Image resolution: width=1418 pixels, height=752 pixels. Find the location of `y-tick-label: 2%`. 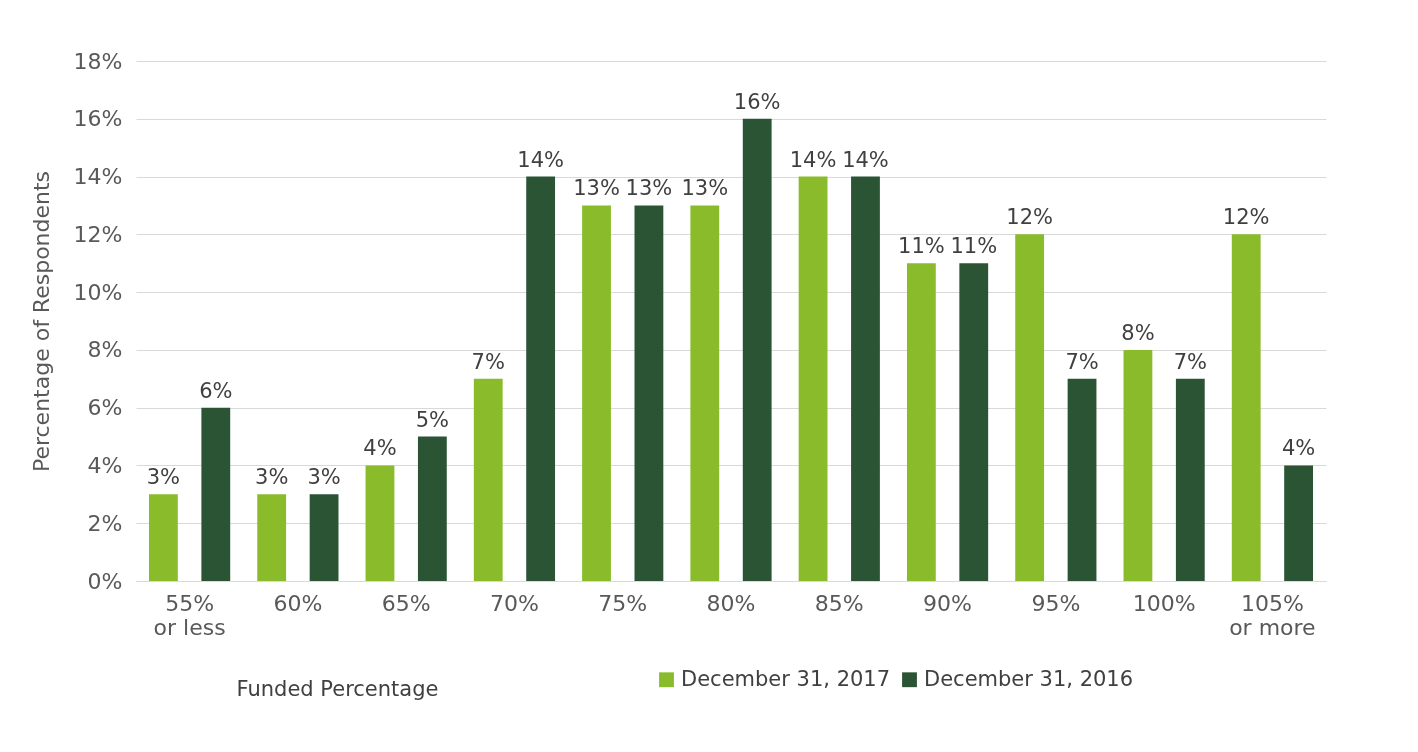

y-tick-label: 2% is located at coordinates (105, 523).